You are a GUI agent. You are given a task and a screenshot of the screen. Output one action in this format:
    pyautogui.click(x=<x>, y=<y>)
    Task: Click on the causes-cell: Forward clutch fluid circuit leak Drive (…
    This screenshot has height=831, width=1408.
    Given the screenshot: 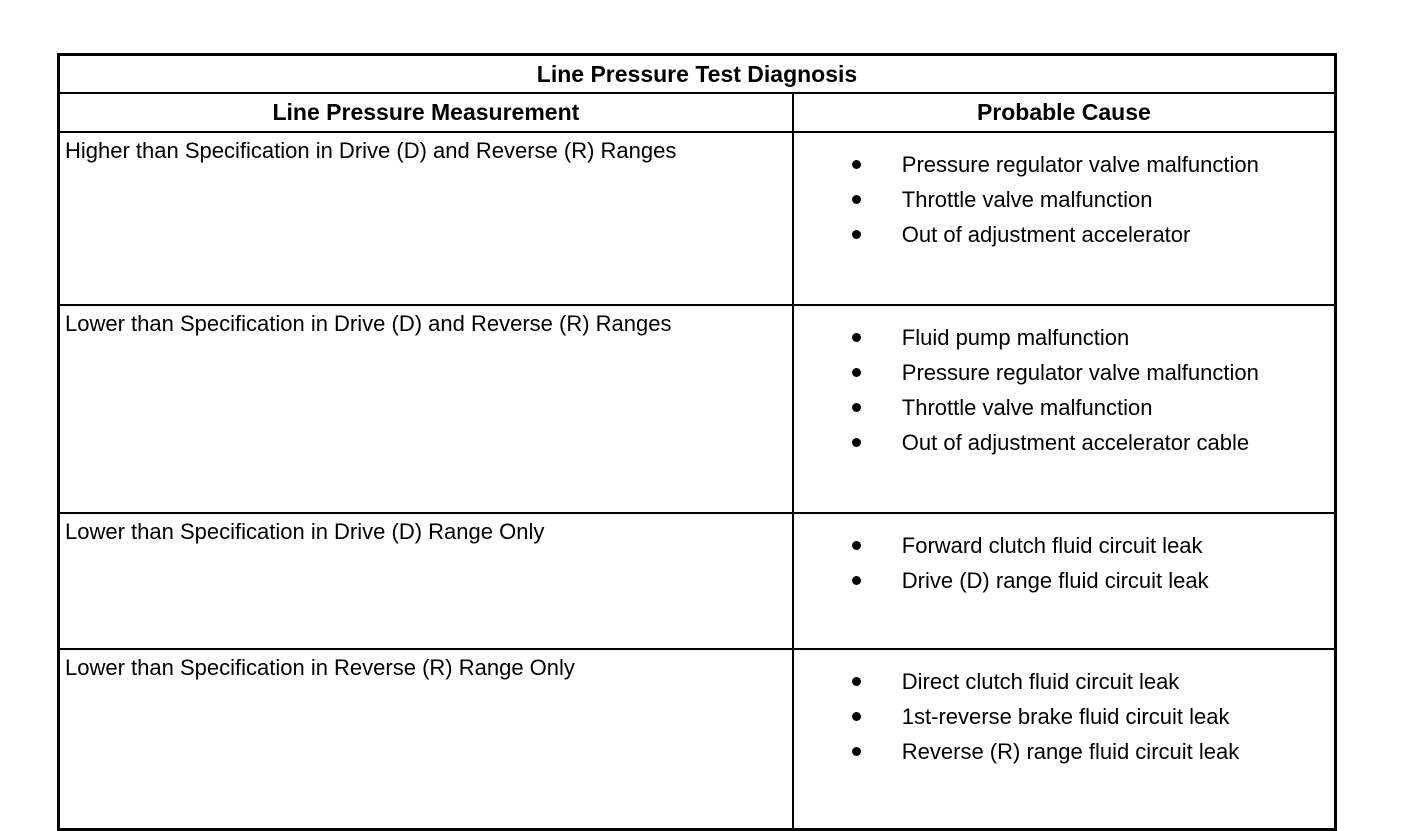 What is the action you would take?
    pyautogui.click(x=1064, y=581)
    